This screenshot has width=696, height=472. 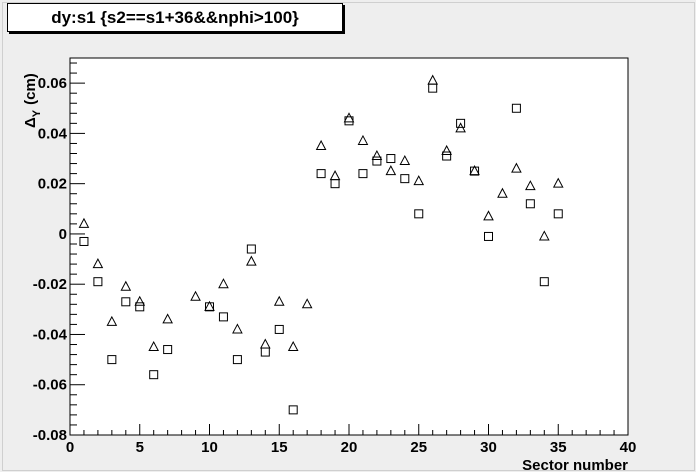 I want to click on y-tick-label: -0.02, so click(x=50, y=284).